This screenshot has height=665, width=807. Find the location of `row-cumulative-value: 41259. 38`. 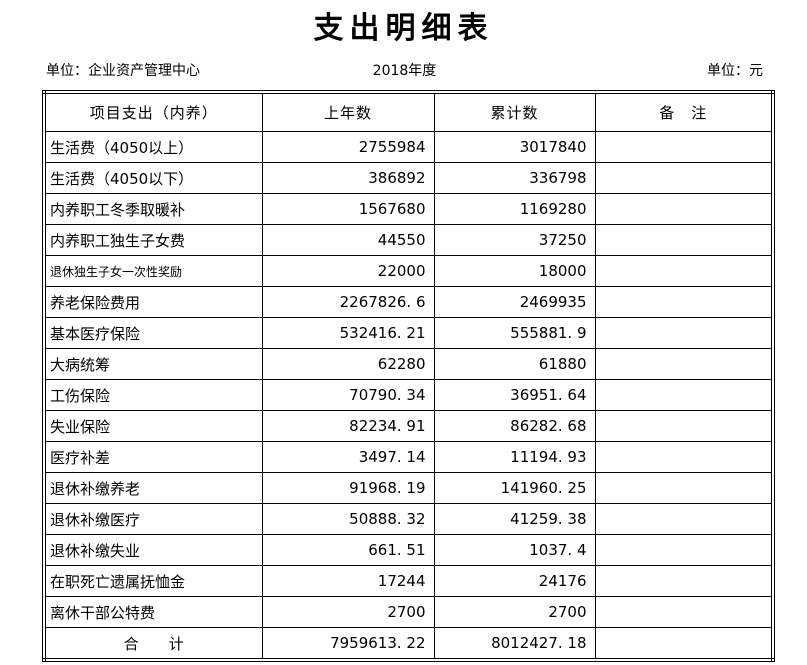

row-cumulative-value: 41259. 38 is located at coordinates (514, 519).